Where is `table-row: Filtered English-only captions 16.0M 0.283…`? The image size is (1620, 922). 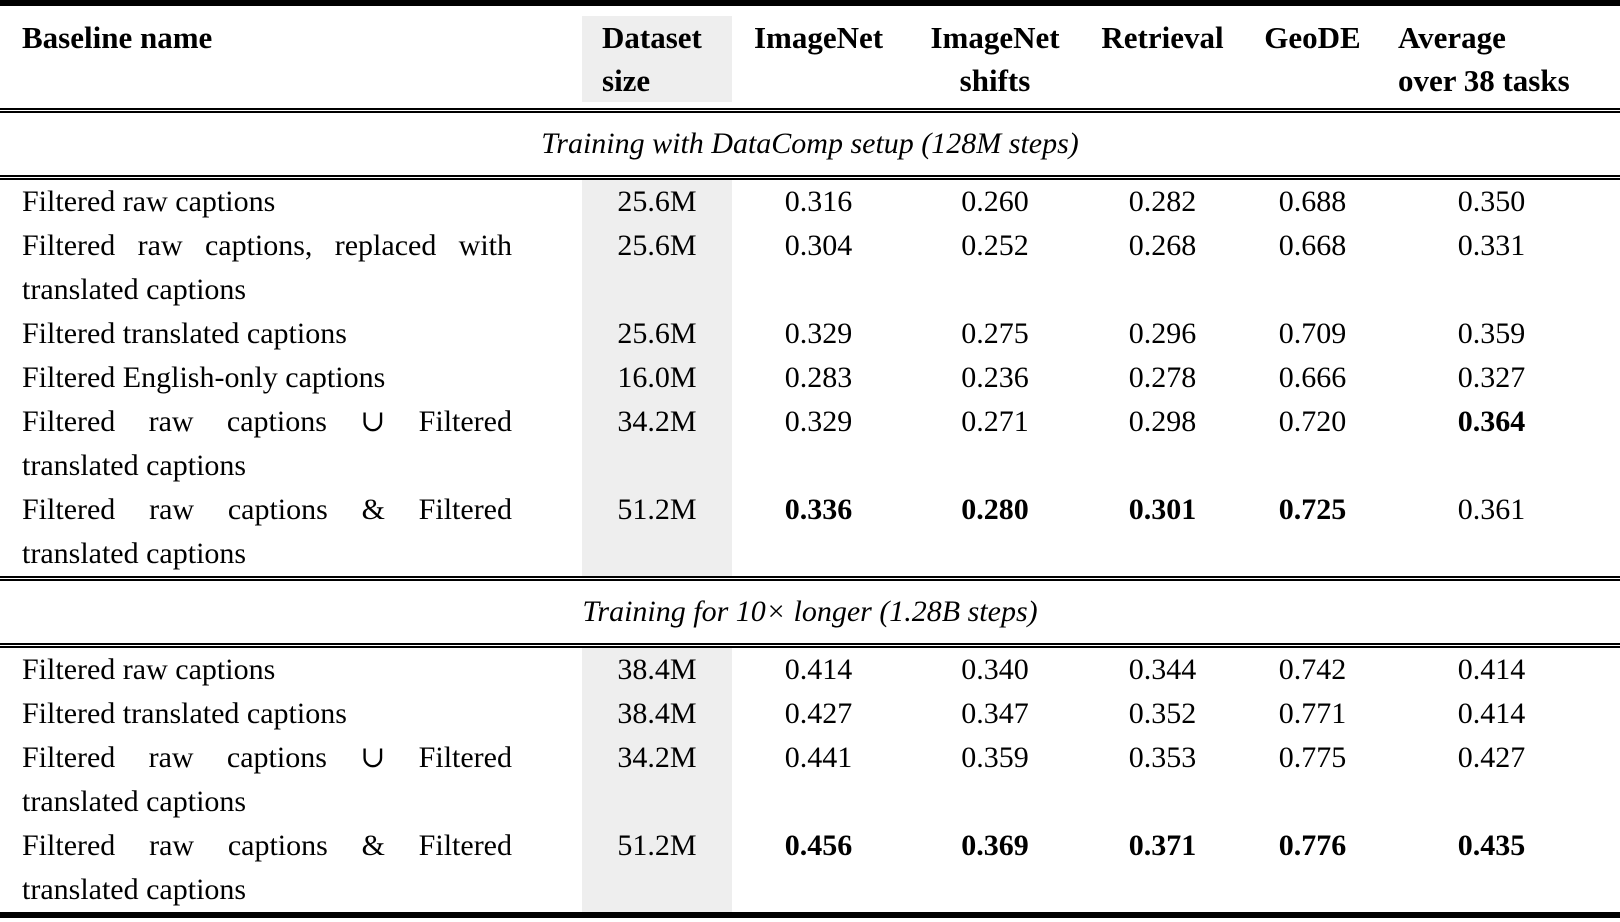 table-row: Filtered English-only captions 16.0M 0.283… is located at coordinates (810, 378).